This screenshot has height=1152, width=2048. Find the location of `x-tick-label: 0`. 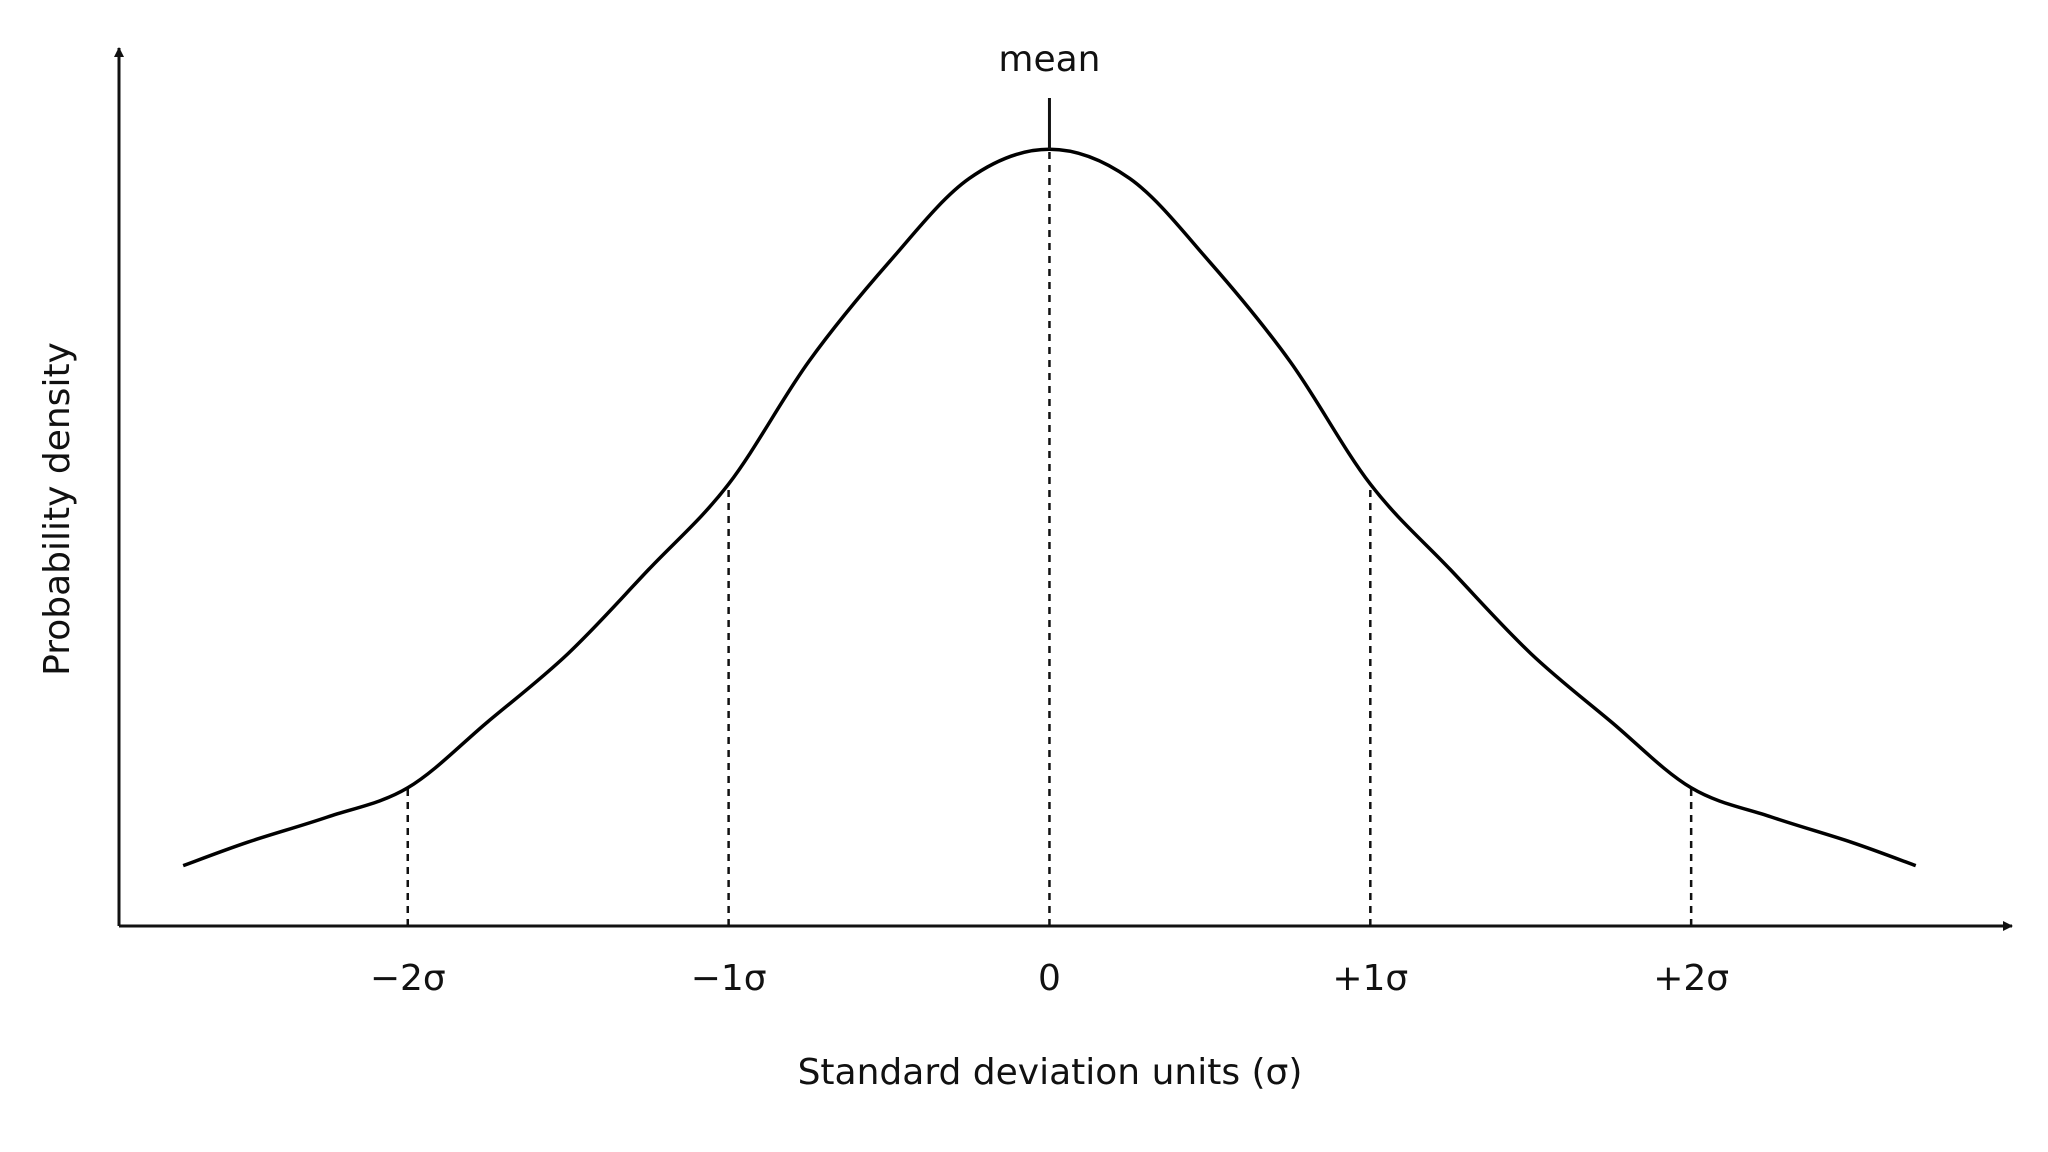

x-tick-label: 0 is located at coordinates (1049, 978).